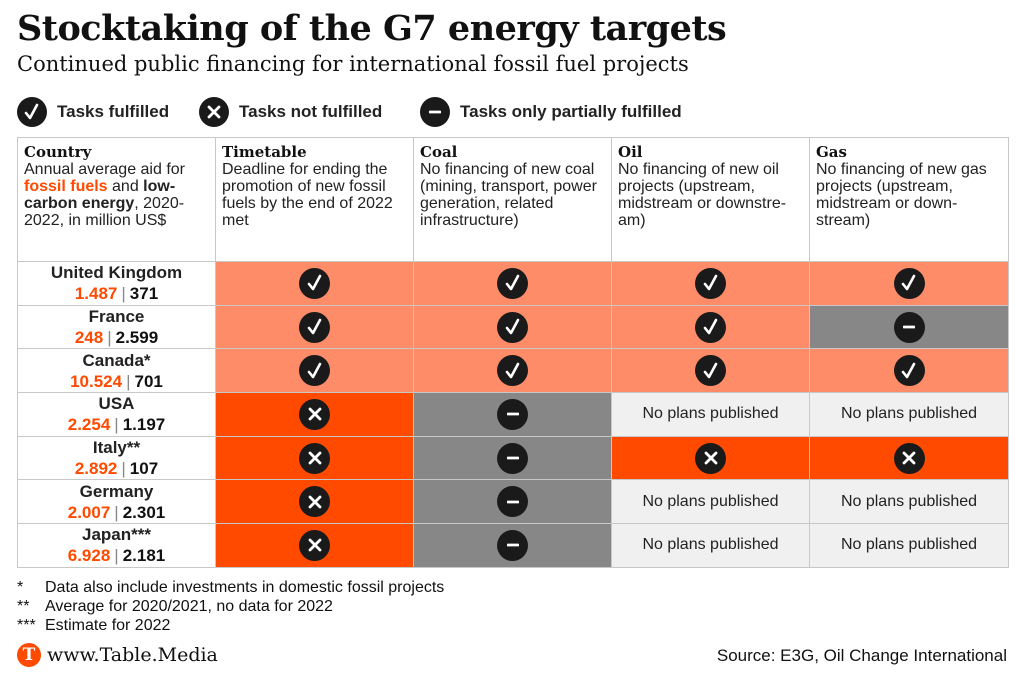  I want to click on aid-values: 2.007 | 2.301, so click(116, 512).